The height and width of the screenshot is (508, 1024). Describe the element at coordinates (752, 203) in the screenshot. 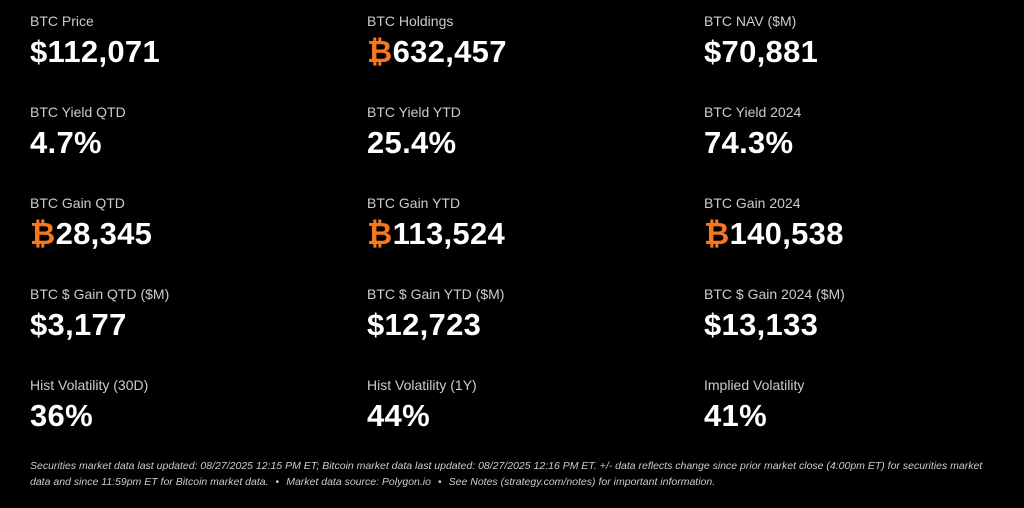

I see `stat-label: BTC Gain 2024` at that location.